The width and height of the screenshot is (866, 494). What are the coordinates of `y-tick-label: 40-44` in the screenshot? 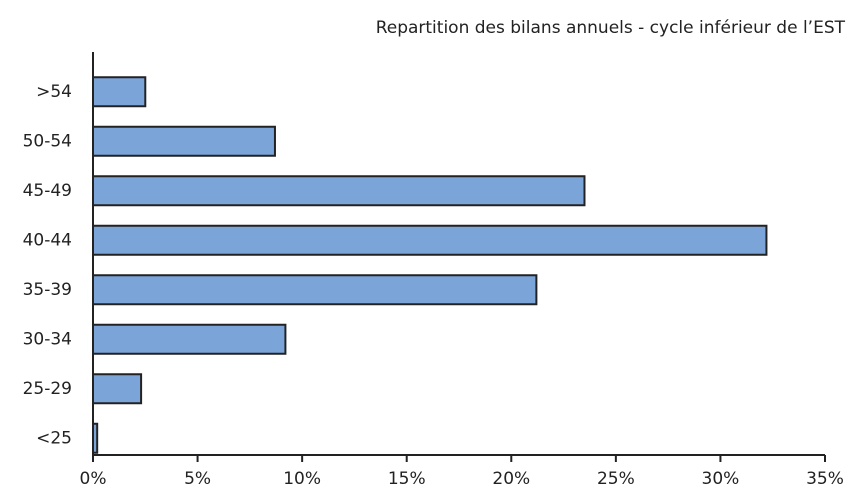 It's located at (47, 240).